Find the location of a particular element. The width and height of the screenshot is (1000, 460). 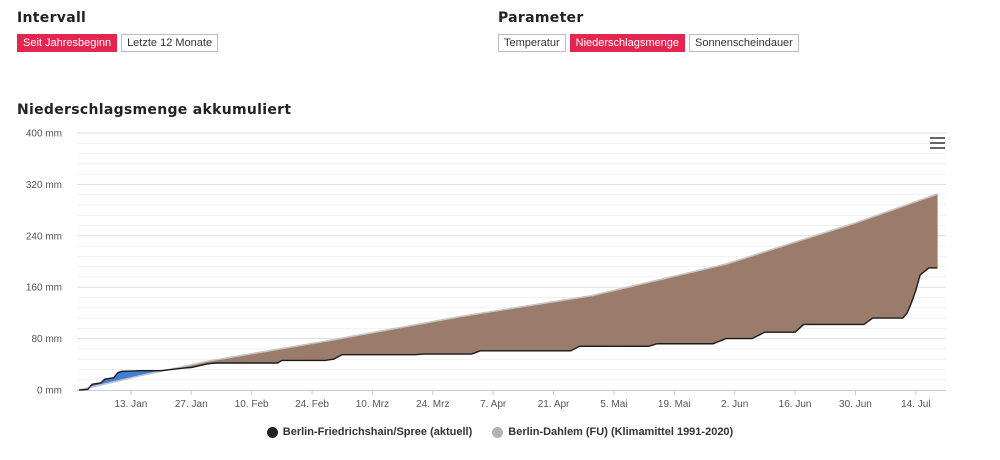

y-tick-label: 240 mm is located at coordinates (44, 236).